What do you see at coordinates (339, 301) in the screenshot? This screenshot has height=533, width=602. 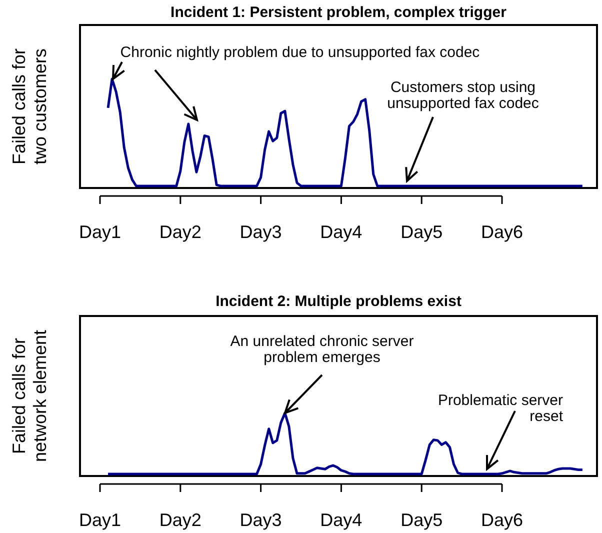 I see `chart-title: Incident 2: Multiple problems exist` at bounding box center [339, 301].